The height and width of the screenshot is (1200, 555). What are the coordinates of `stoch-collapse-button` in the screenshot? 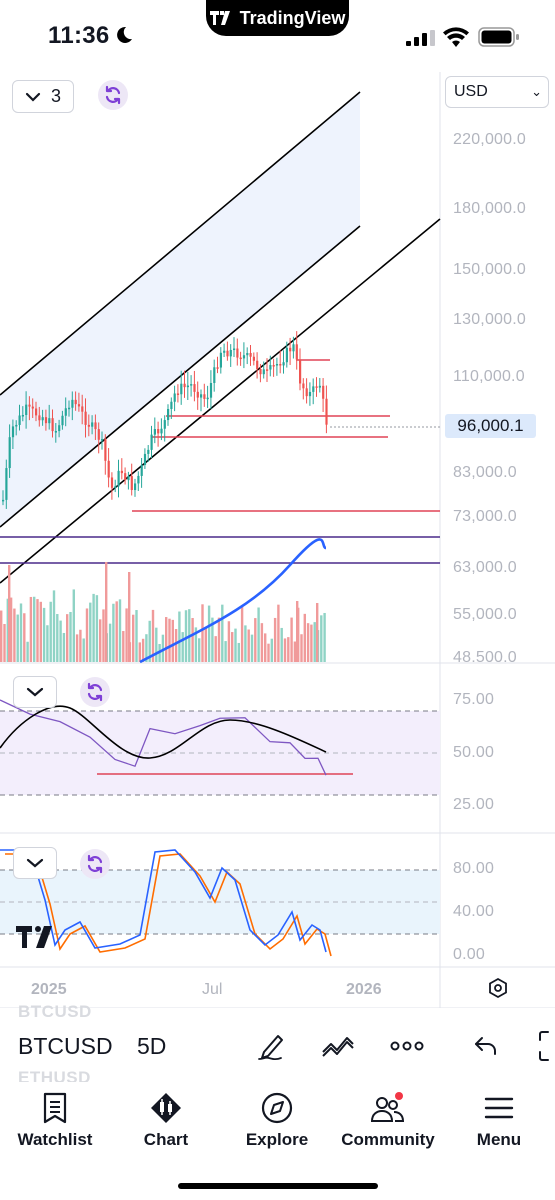 It's located at (35, 863).